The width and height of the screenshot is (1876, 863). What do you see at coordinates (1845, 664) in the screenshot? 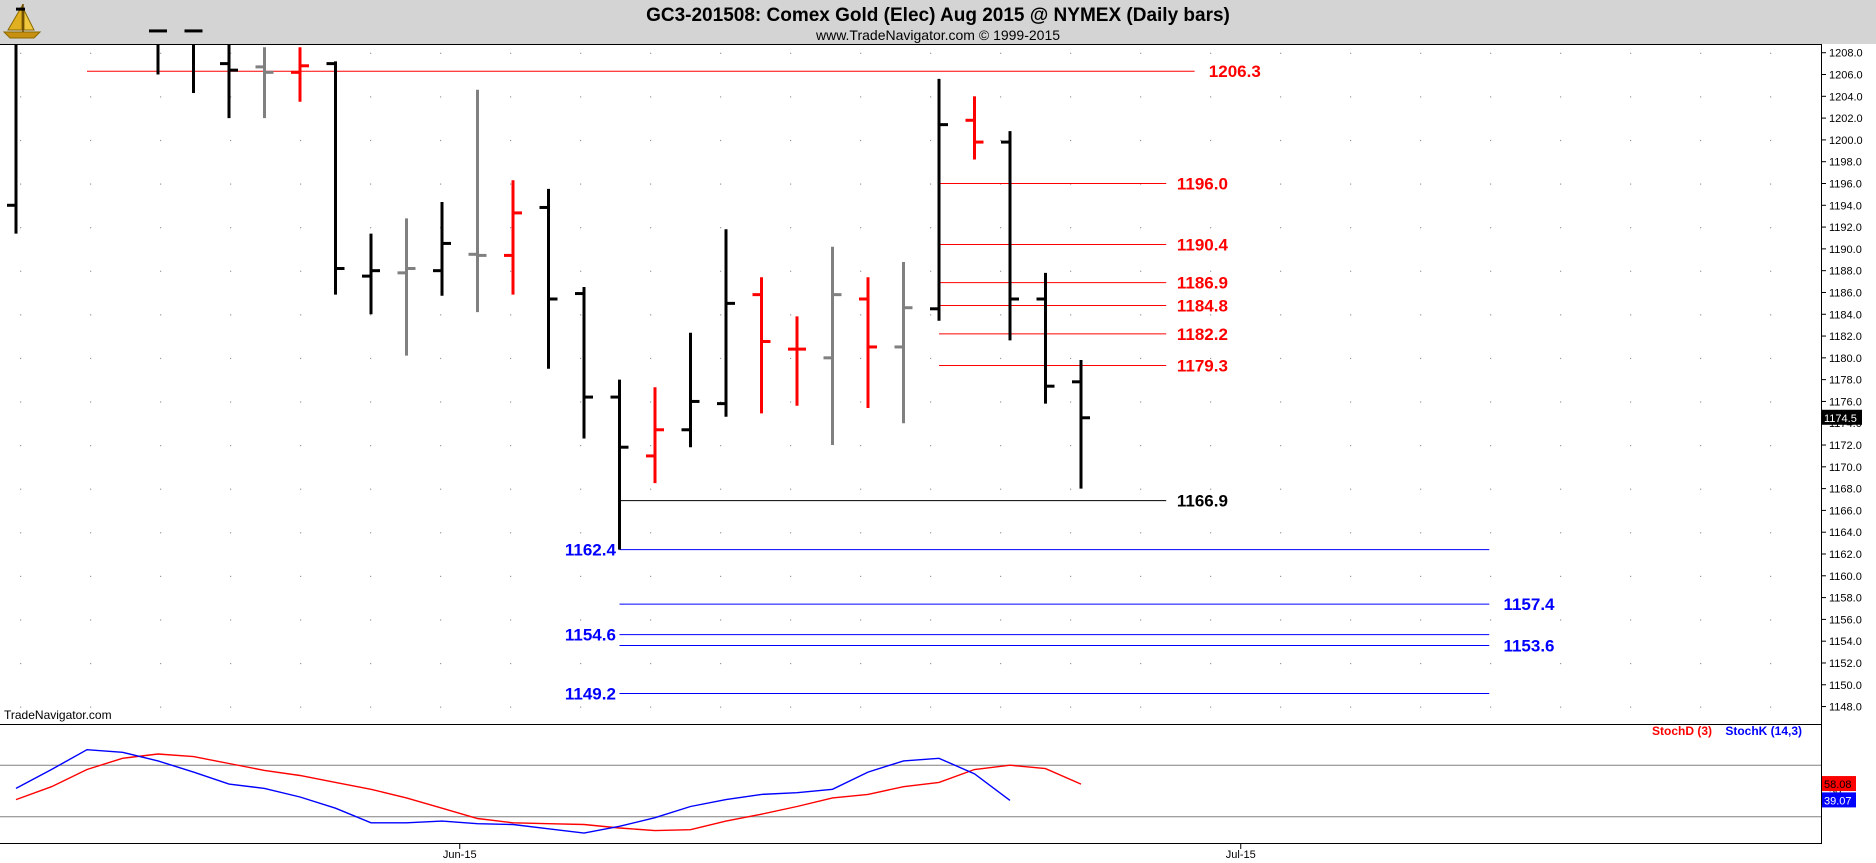
I see `y-tick-label: 1152.0` at bounding box center [1845, 664].